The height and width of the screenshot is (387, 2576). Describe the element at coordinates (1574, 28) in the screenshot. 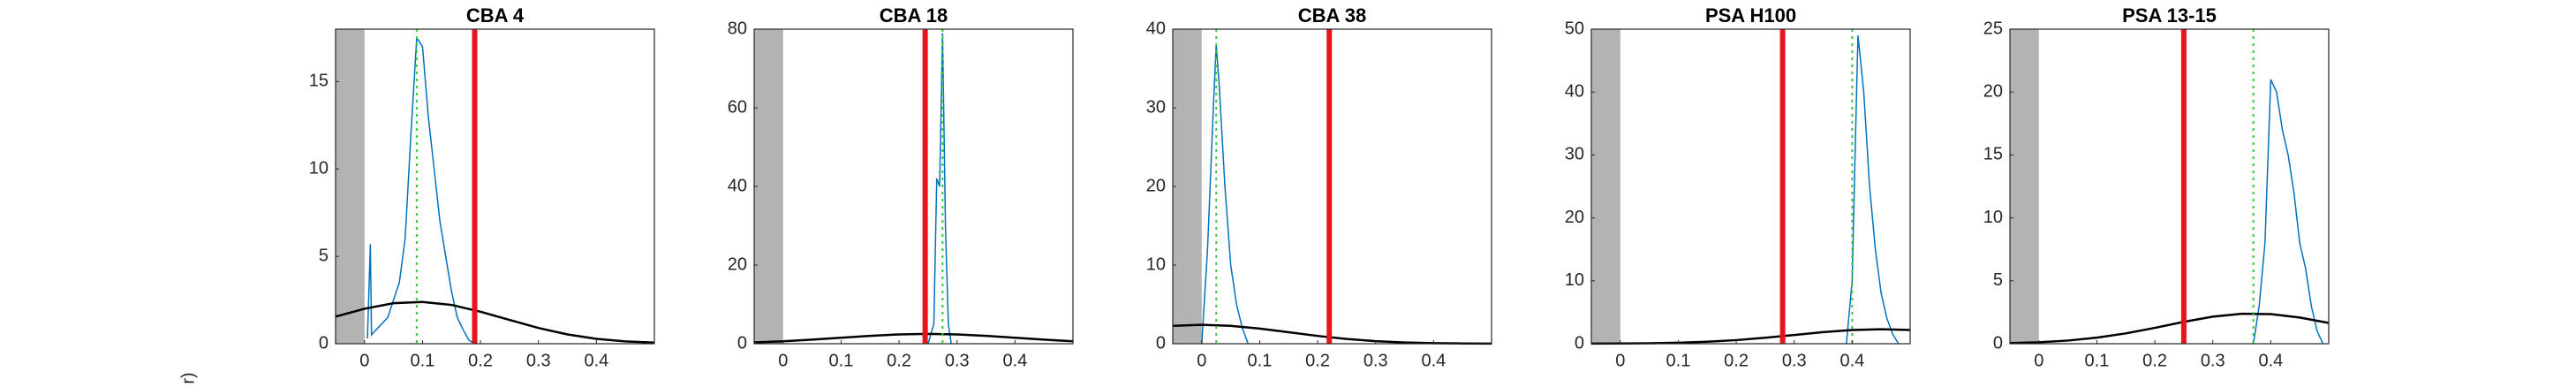

I see `y-tick-label: 50` at that location.